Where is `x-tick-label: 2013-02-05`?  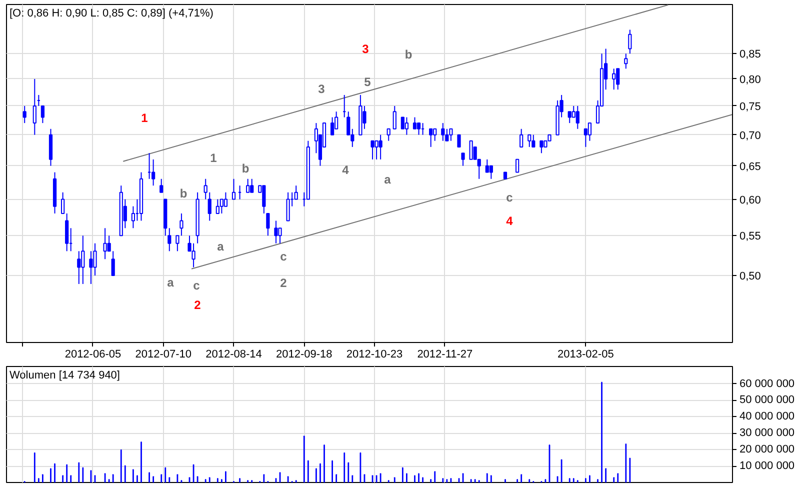 x-tick-label: 2013-02-05 is located at coordinates (586, 354).